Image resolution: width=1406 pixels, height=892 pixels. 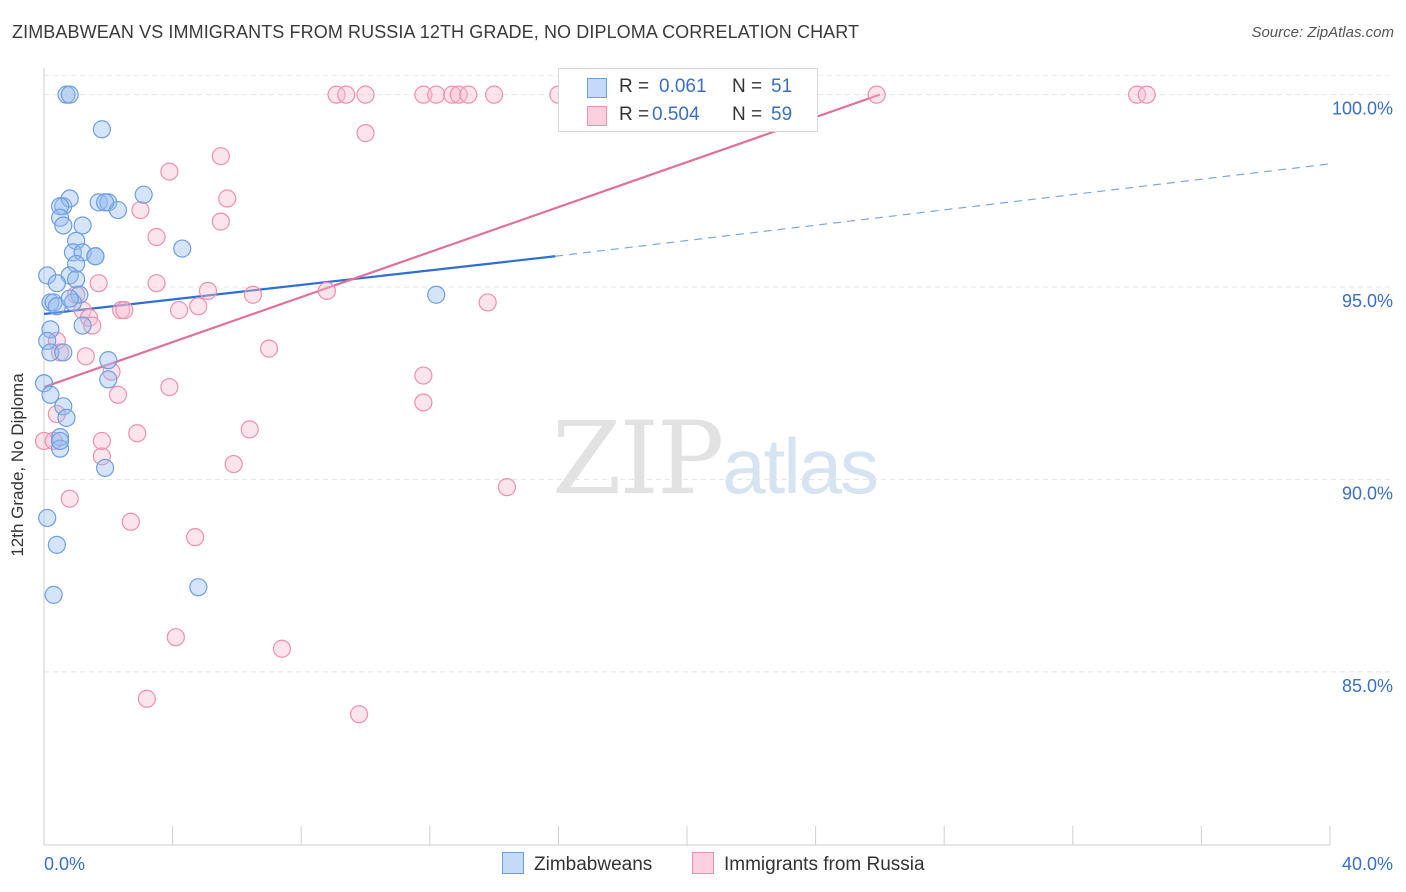 What do you see at coordinates (1362, 109) in the screenshot?
I see `y-tick-label: 100.0%` at bounding box center [1362, 109].